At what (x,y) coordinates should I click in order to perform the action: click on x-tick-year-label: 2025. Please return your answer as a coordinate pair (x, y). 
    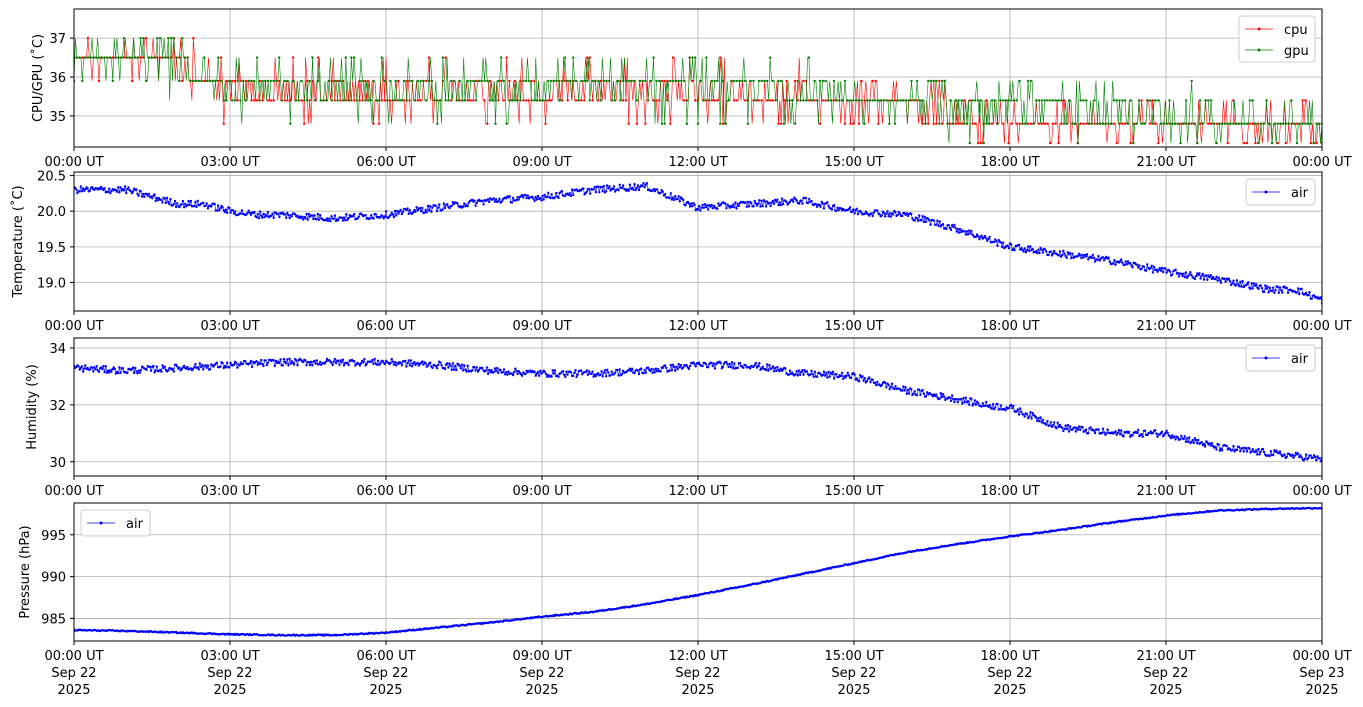
    Looking at the image, I should click on (541, 690).